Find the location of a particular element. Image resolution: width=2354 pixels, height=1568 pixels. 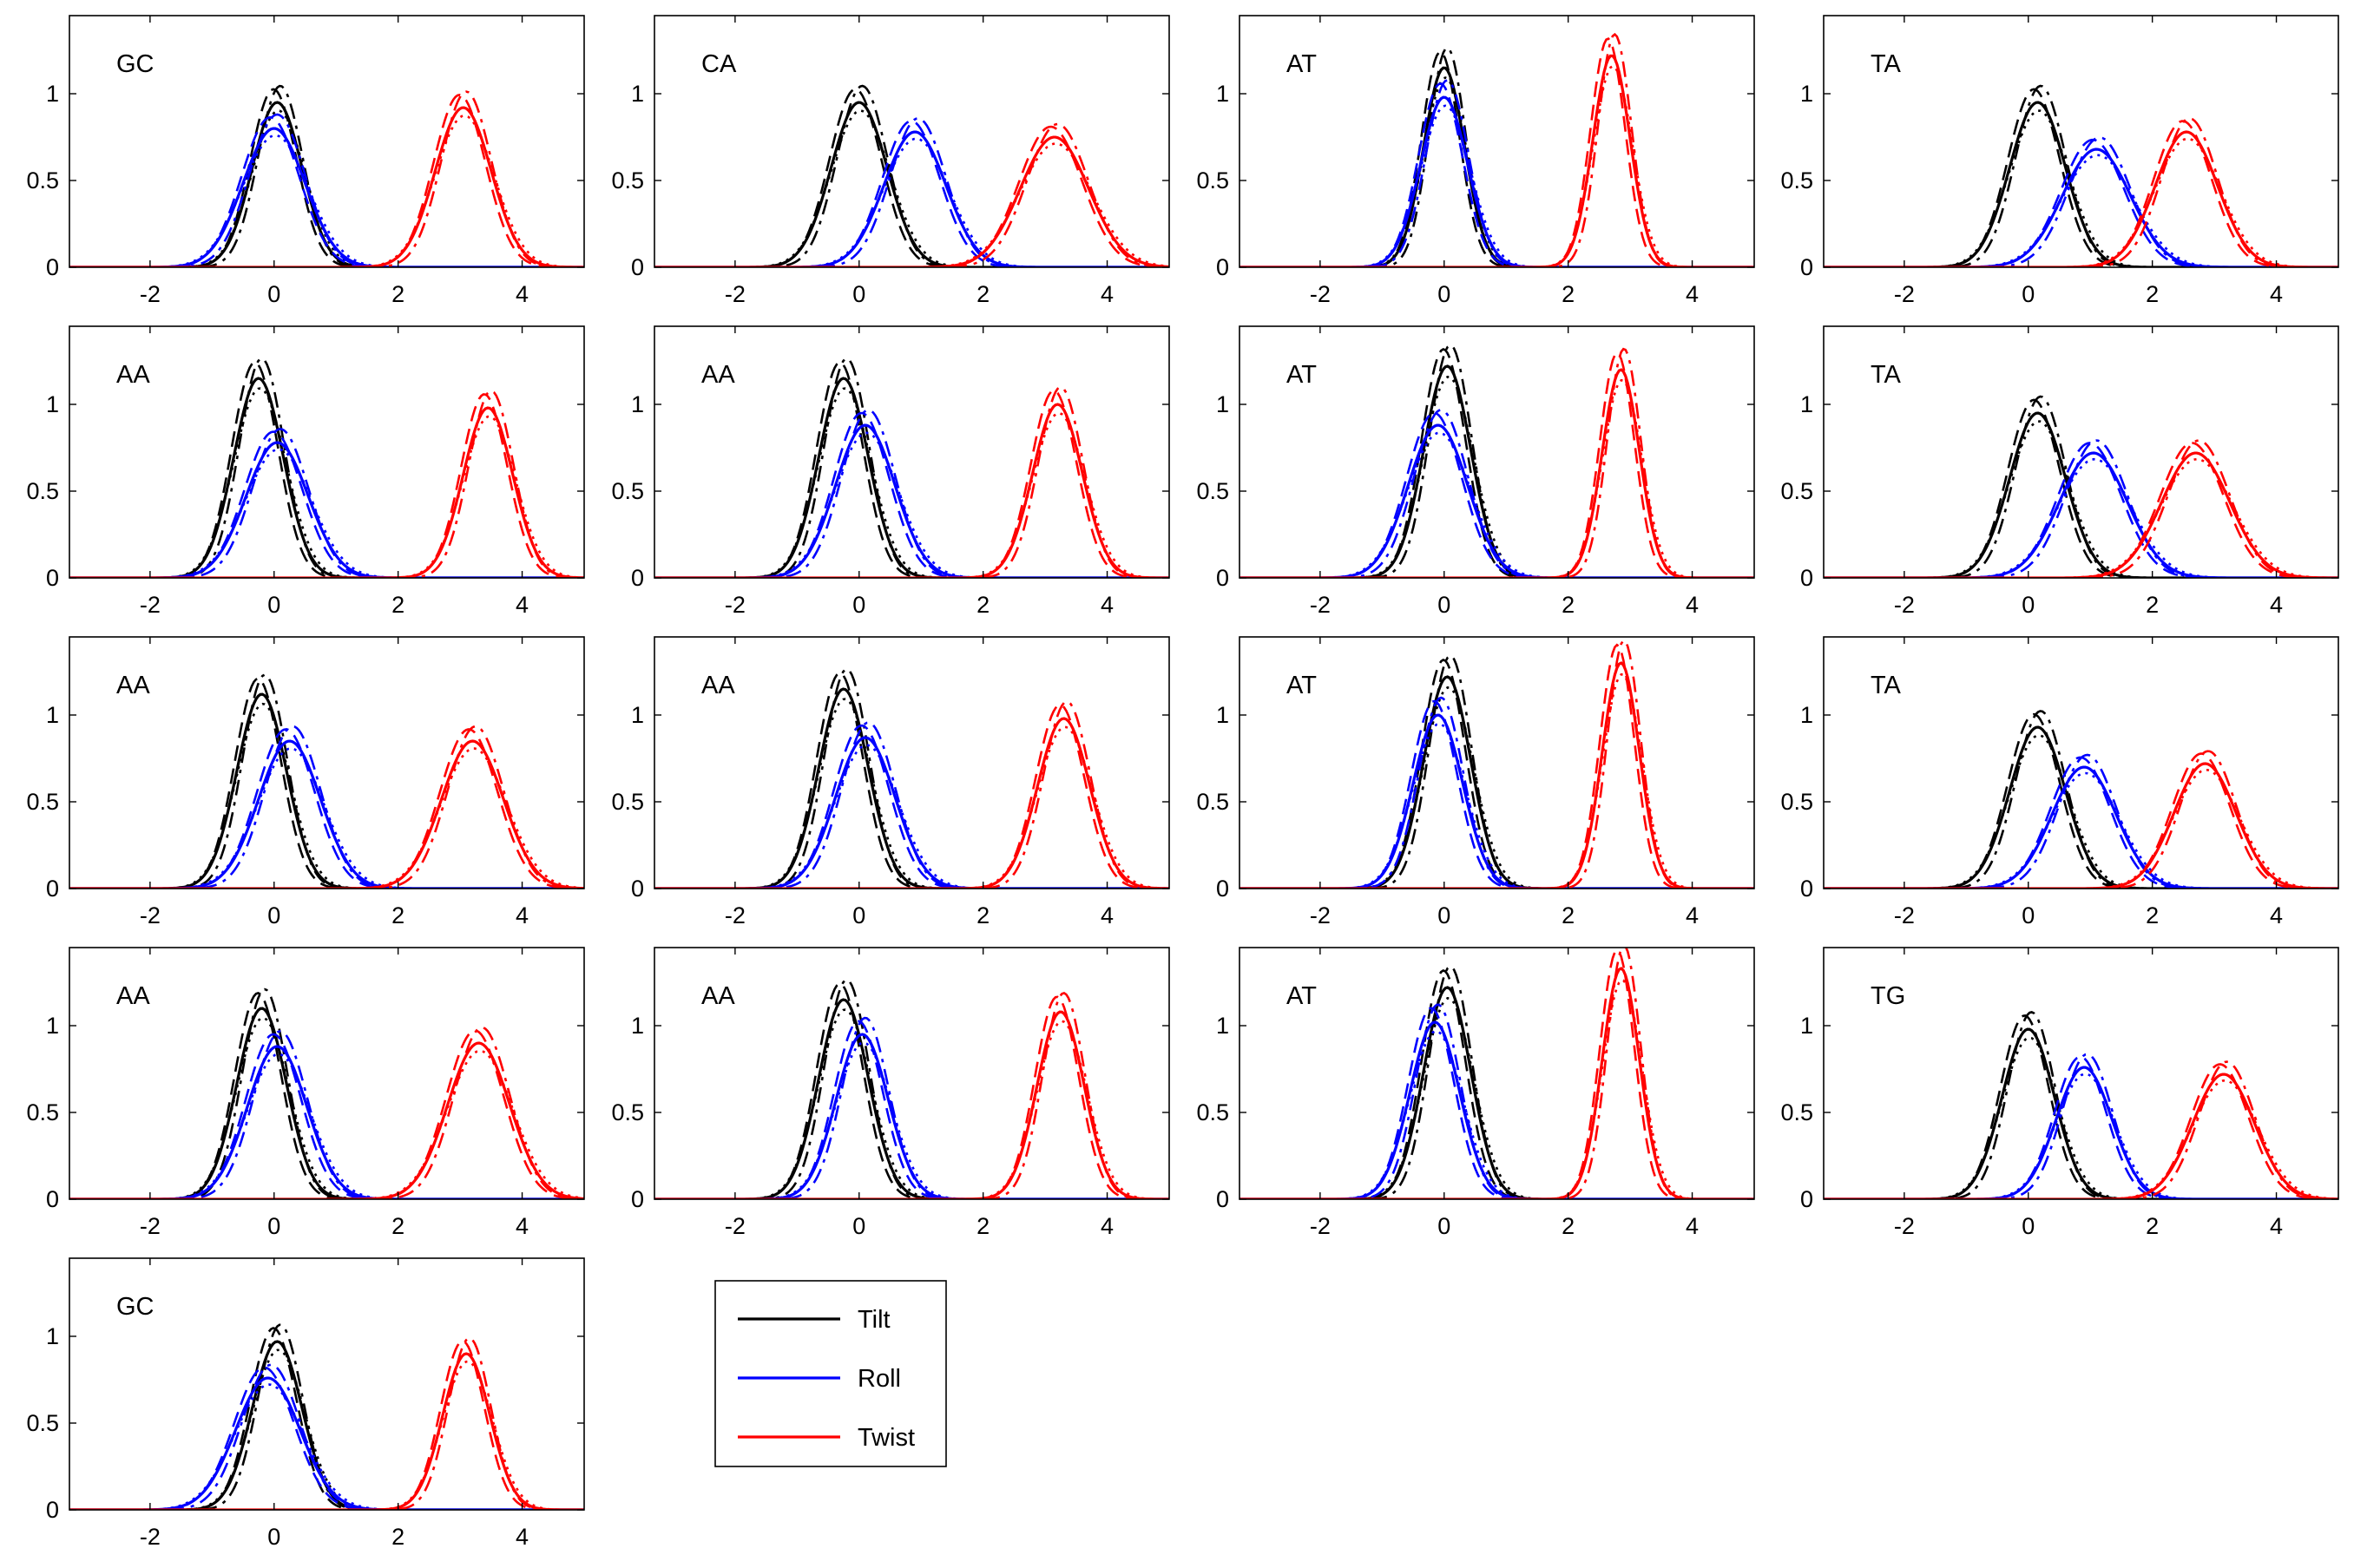

panel-label: AA is located at coordinates (718, 996).